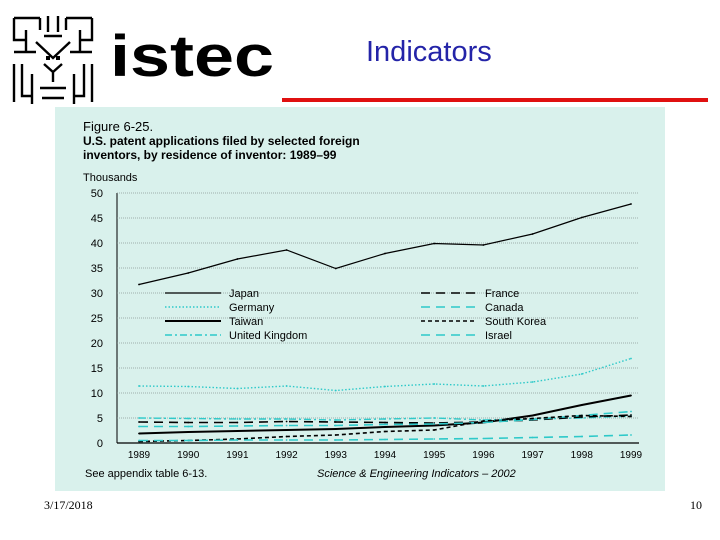 The height and width of the screenshot is (540, 720). What do you see at coordinates (504, 308) in the screenshot?
I see `legend-label: Canada` at bounding box center [504, 308].